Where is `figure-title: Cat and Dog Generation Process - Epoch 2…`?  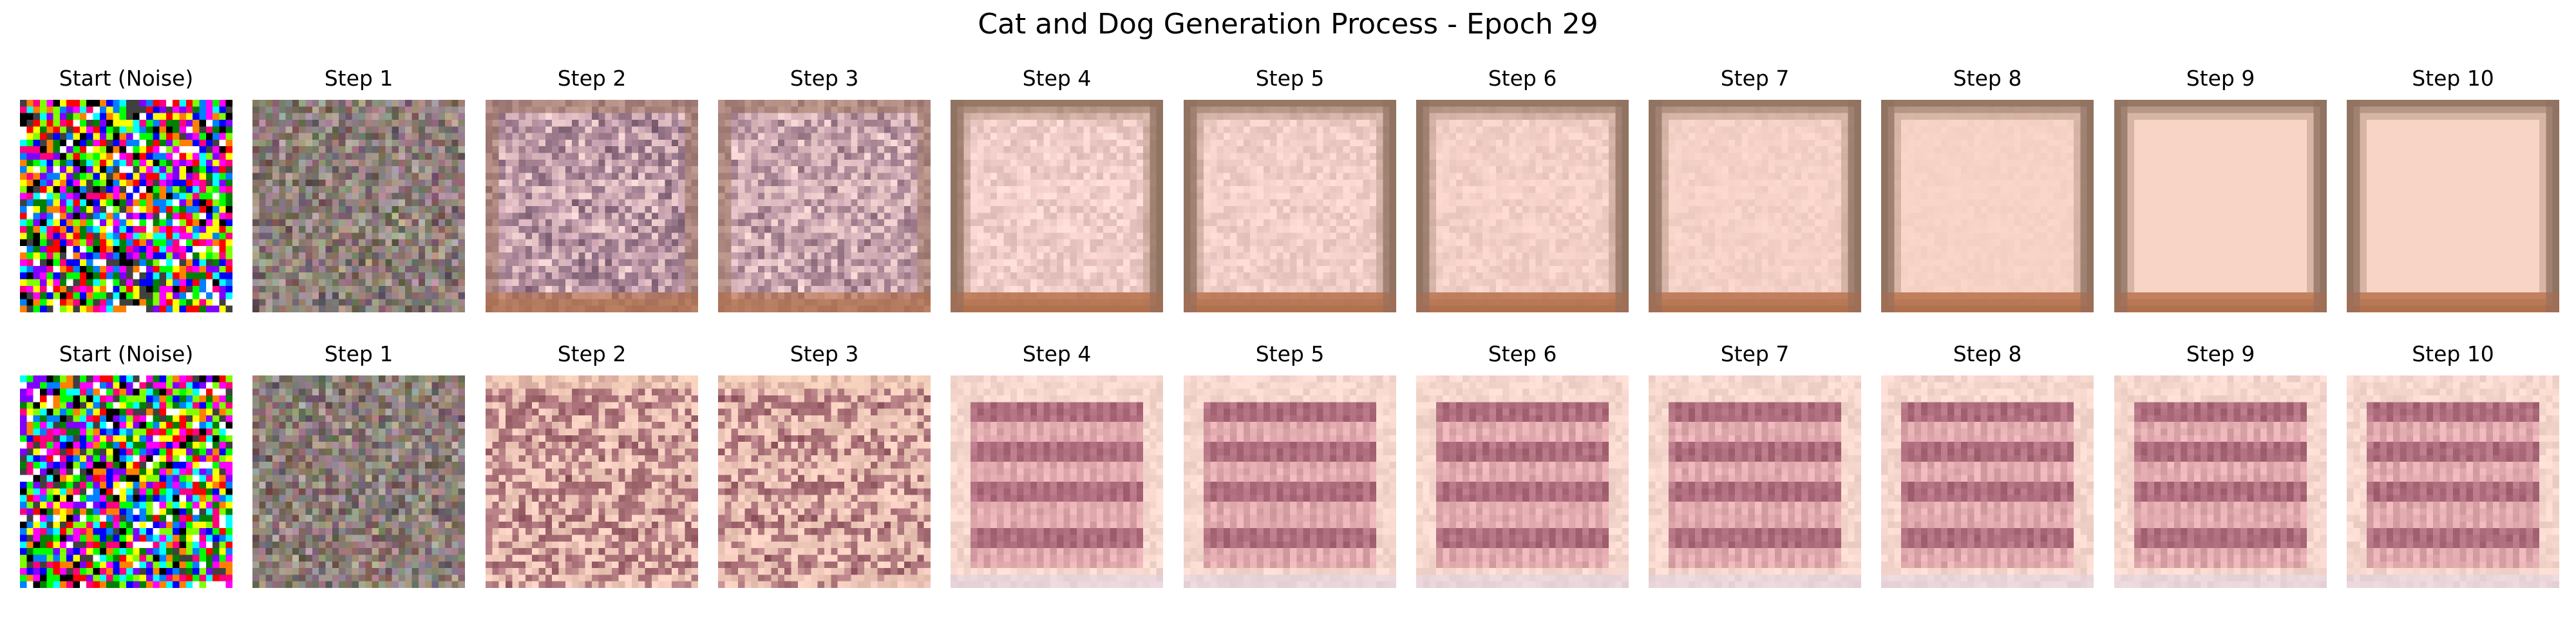 figure-title: Cat and Dog Generation Process - Epoch 2… is located at coordinates (1288, 24).